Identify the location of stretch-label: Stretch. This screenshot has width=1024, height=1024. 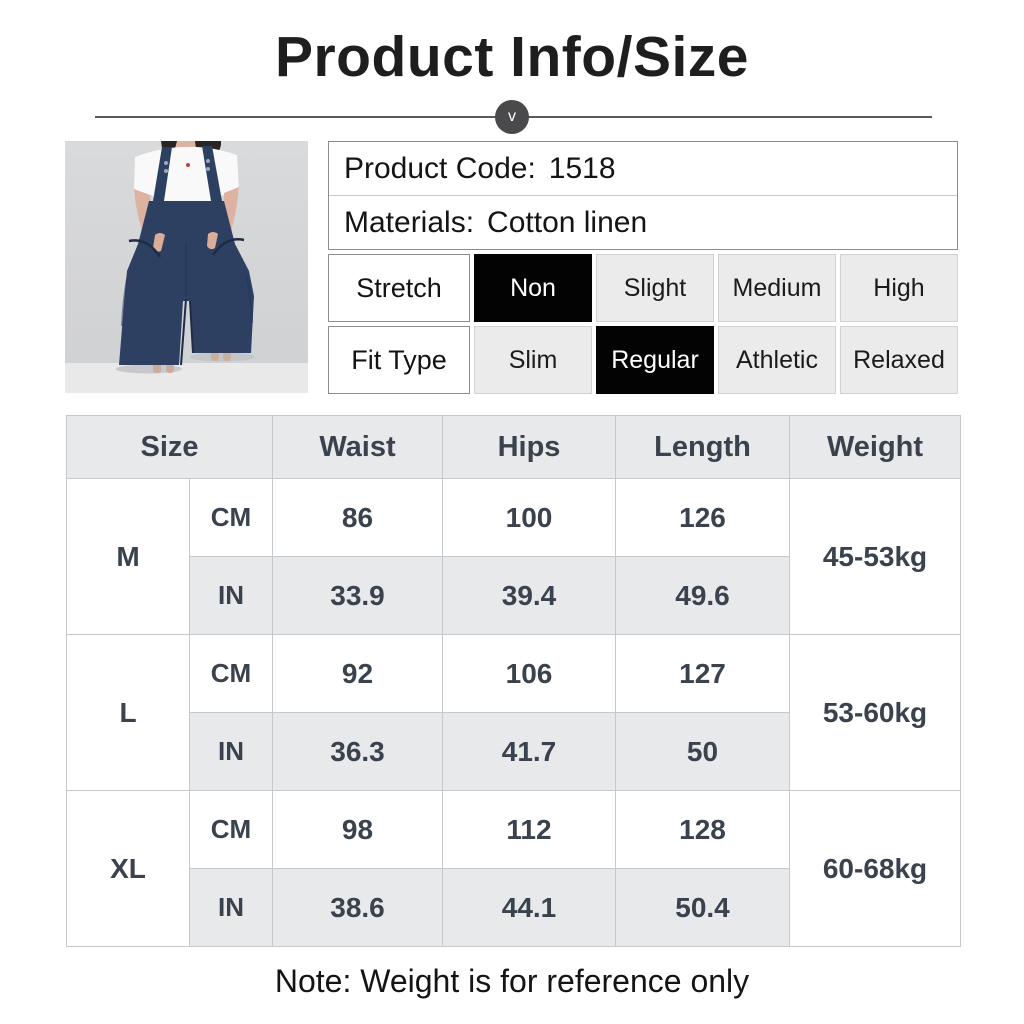
(399, 288).